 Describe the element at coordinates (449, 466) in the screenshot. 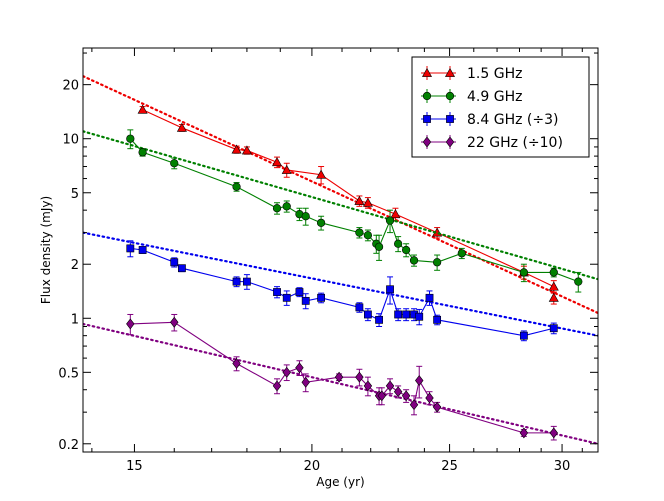

I see `x-tick-label: 25` at that location.